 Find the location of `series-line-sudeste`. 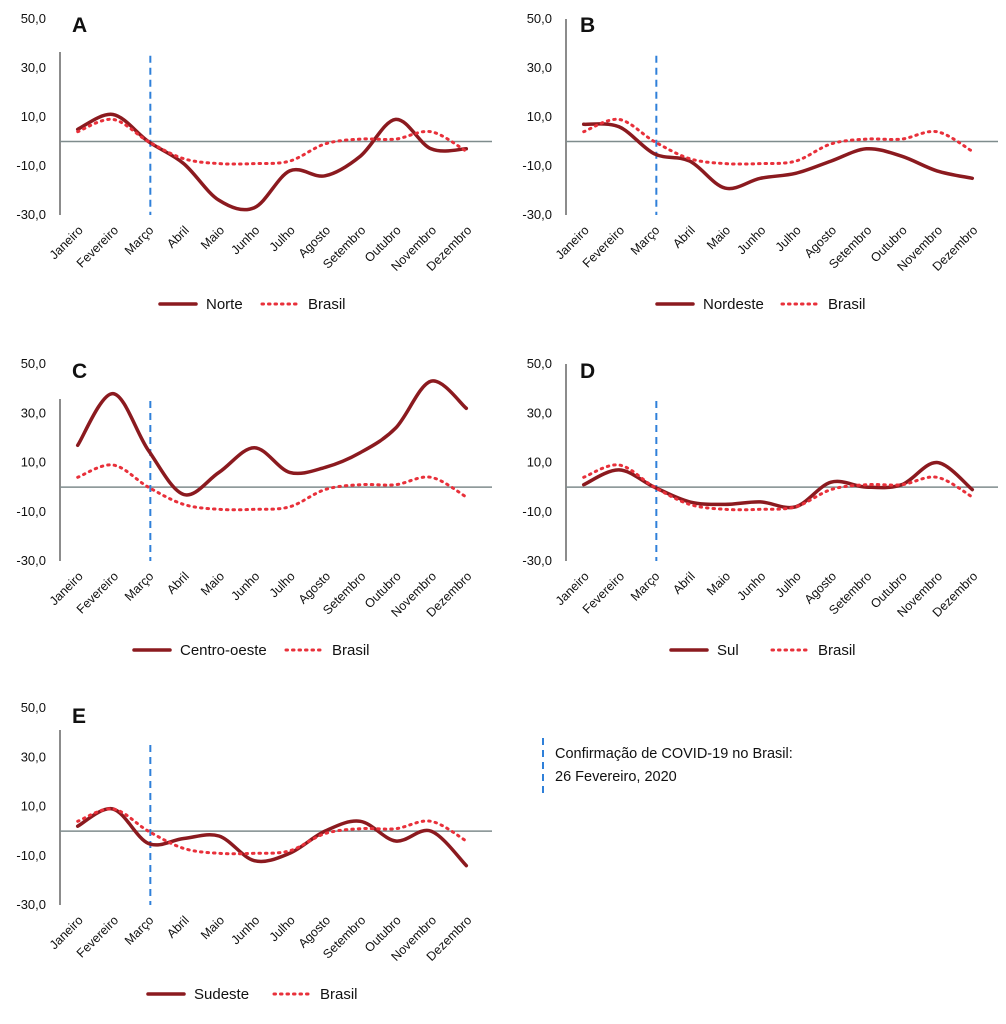

series-line-sudeste is located at coordinates (272, 837).